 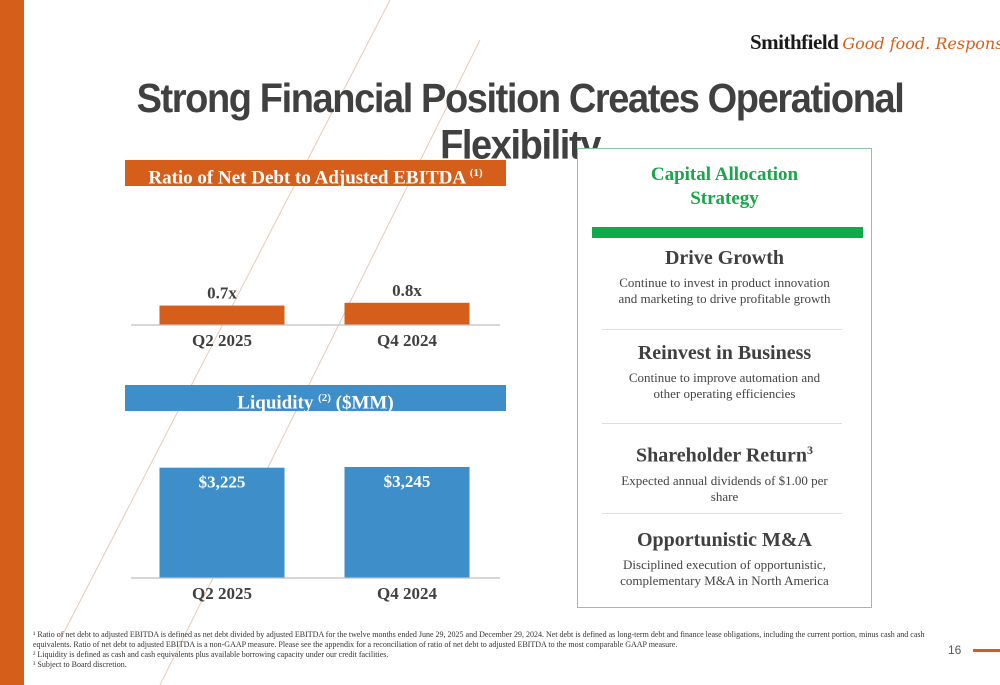 I want to click on strategy-item-title: Reinvest in Business, so click(x=724, y=353).